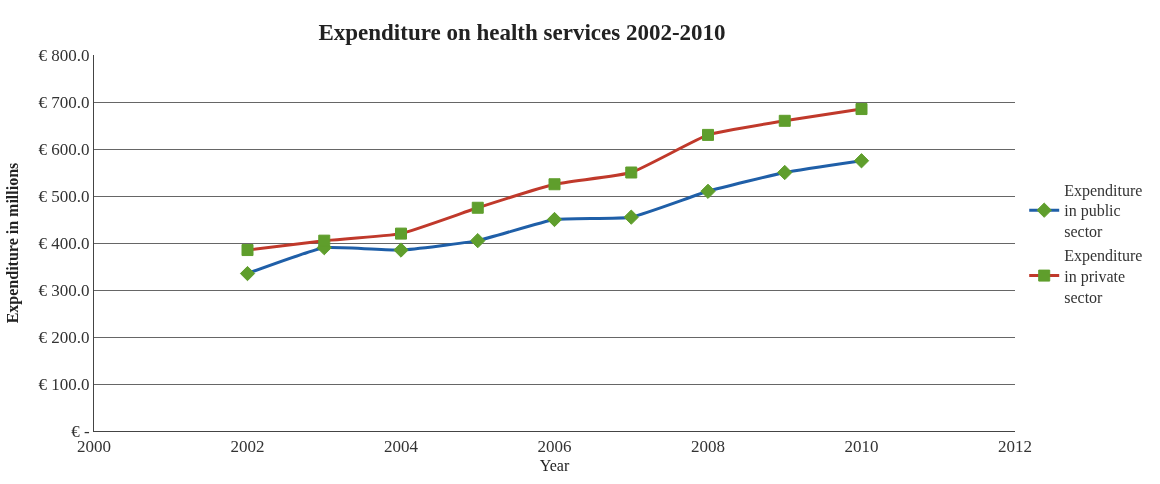 This screenshot has width=1160, height=484. I want to click on x-tick-label: 2002, so click(247, 447).